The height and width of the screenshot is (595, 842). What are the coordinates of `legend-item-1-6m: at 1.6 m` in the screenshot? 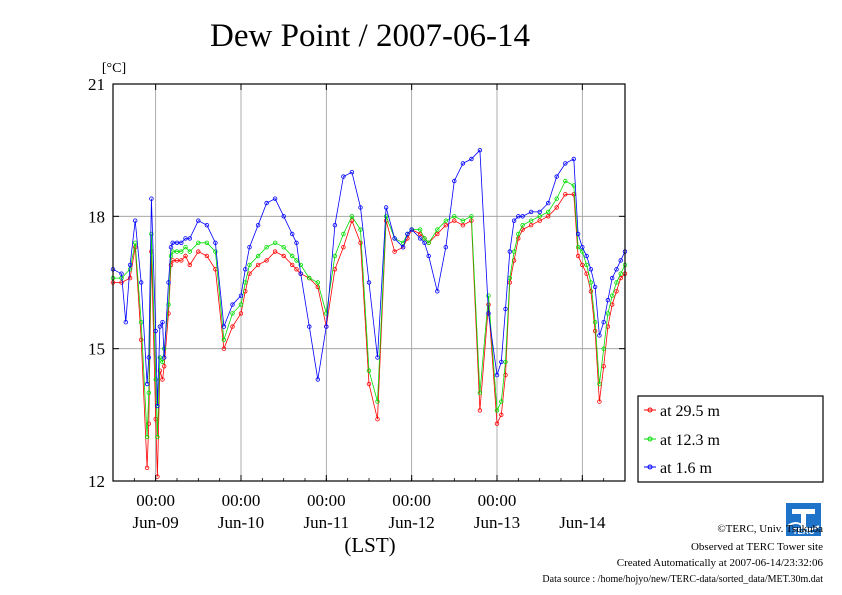 It's located at (678, 468).